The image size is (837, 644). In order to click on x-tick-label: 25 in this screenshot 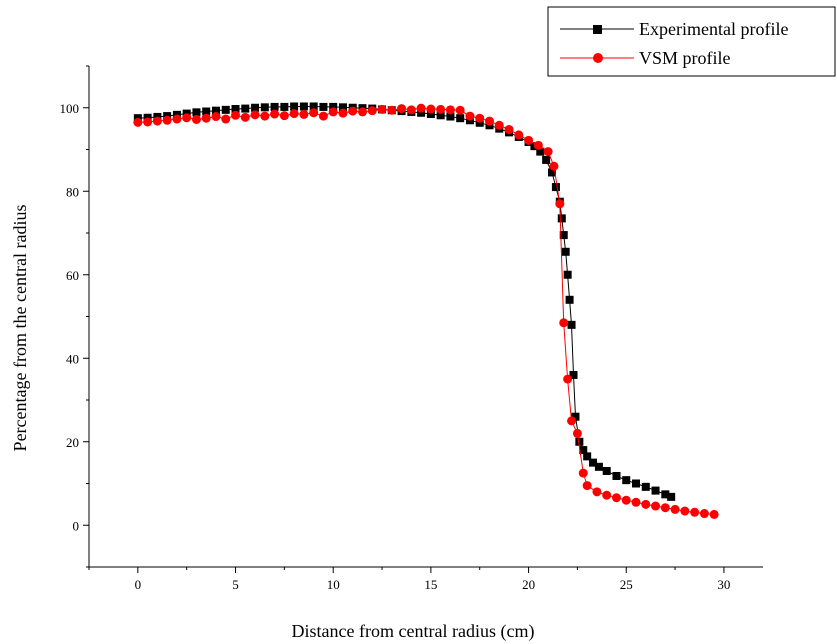, I will do `click(626, 584)`.